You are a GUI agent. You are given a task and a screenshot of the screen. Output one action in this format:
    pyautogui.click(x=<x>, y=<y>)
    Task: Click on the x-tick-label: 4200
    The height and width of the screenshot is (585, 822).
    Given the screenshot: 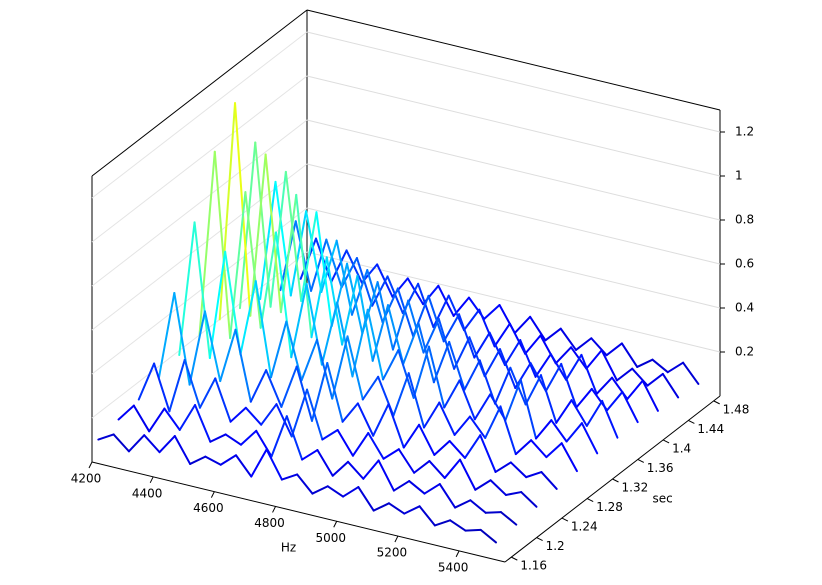 What is the action you would take?
    pyautogui.click(x=86, y=479)
    